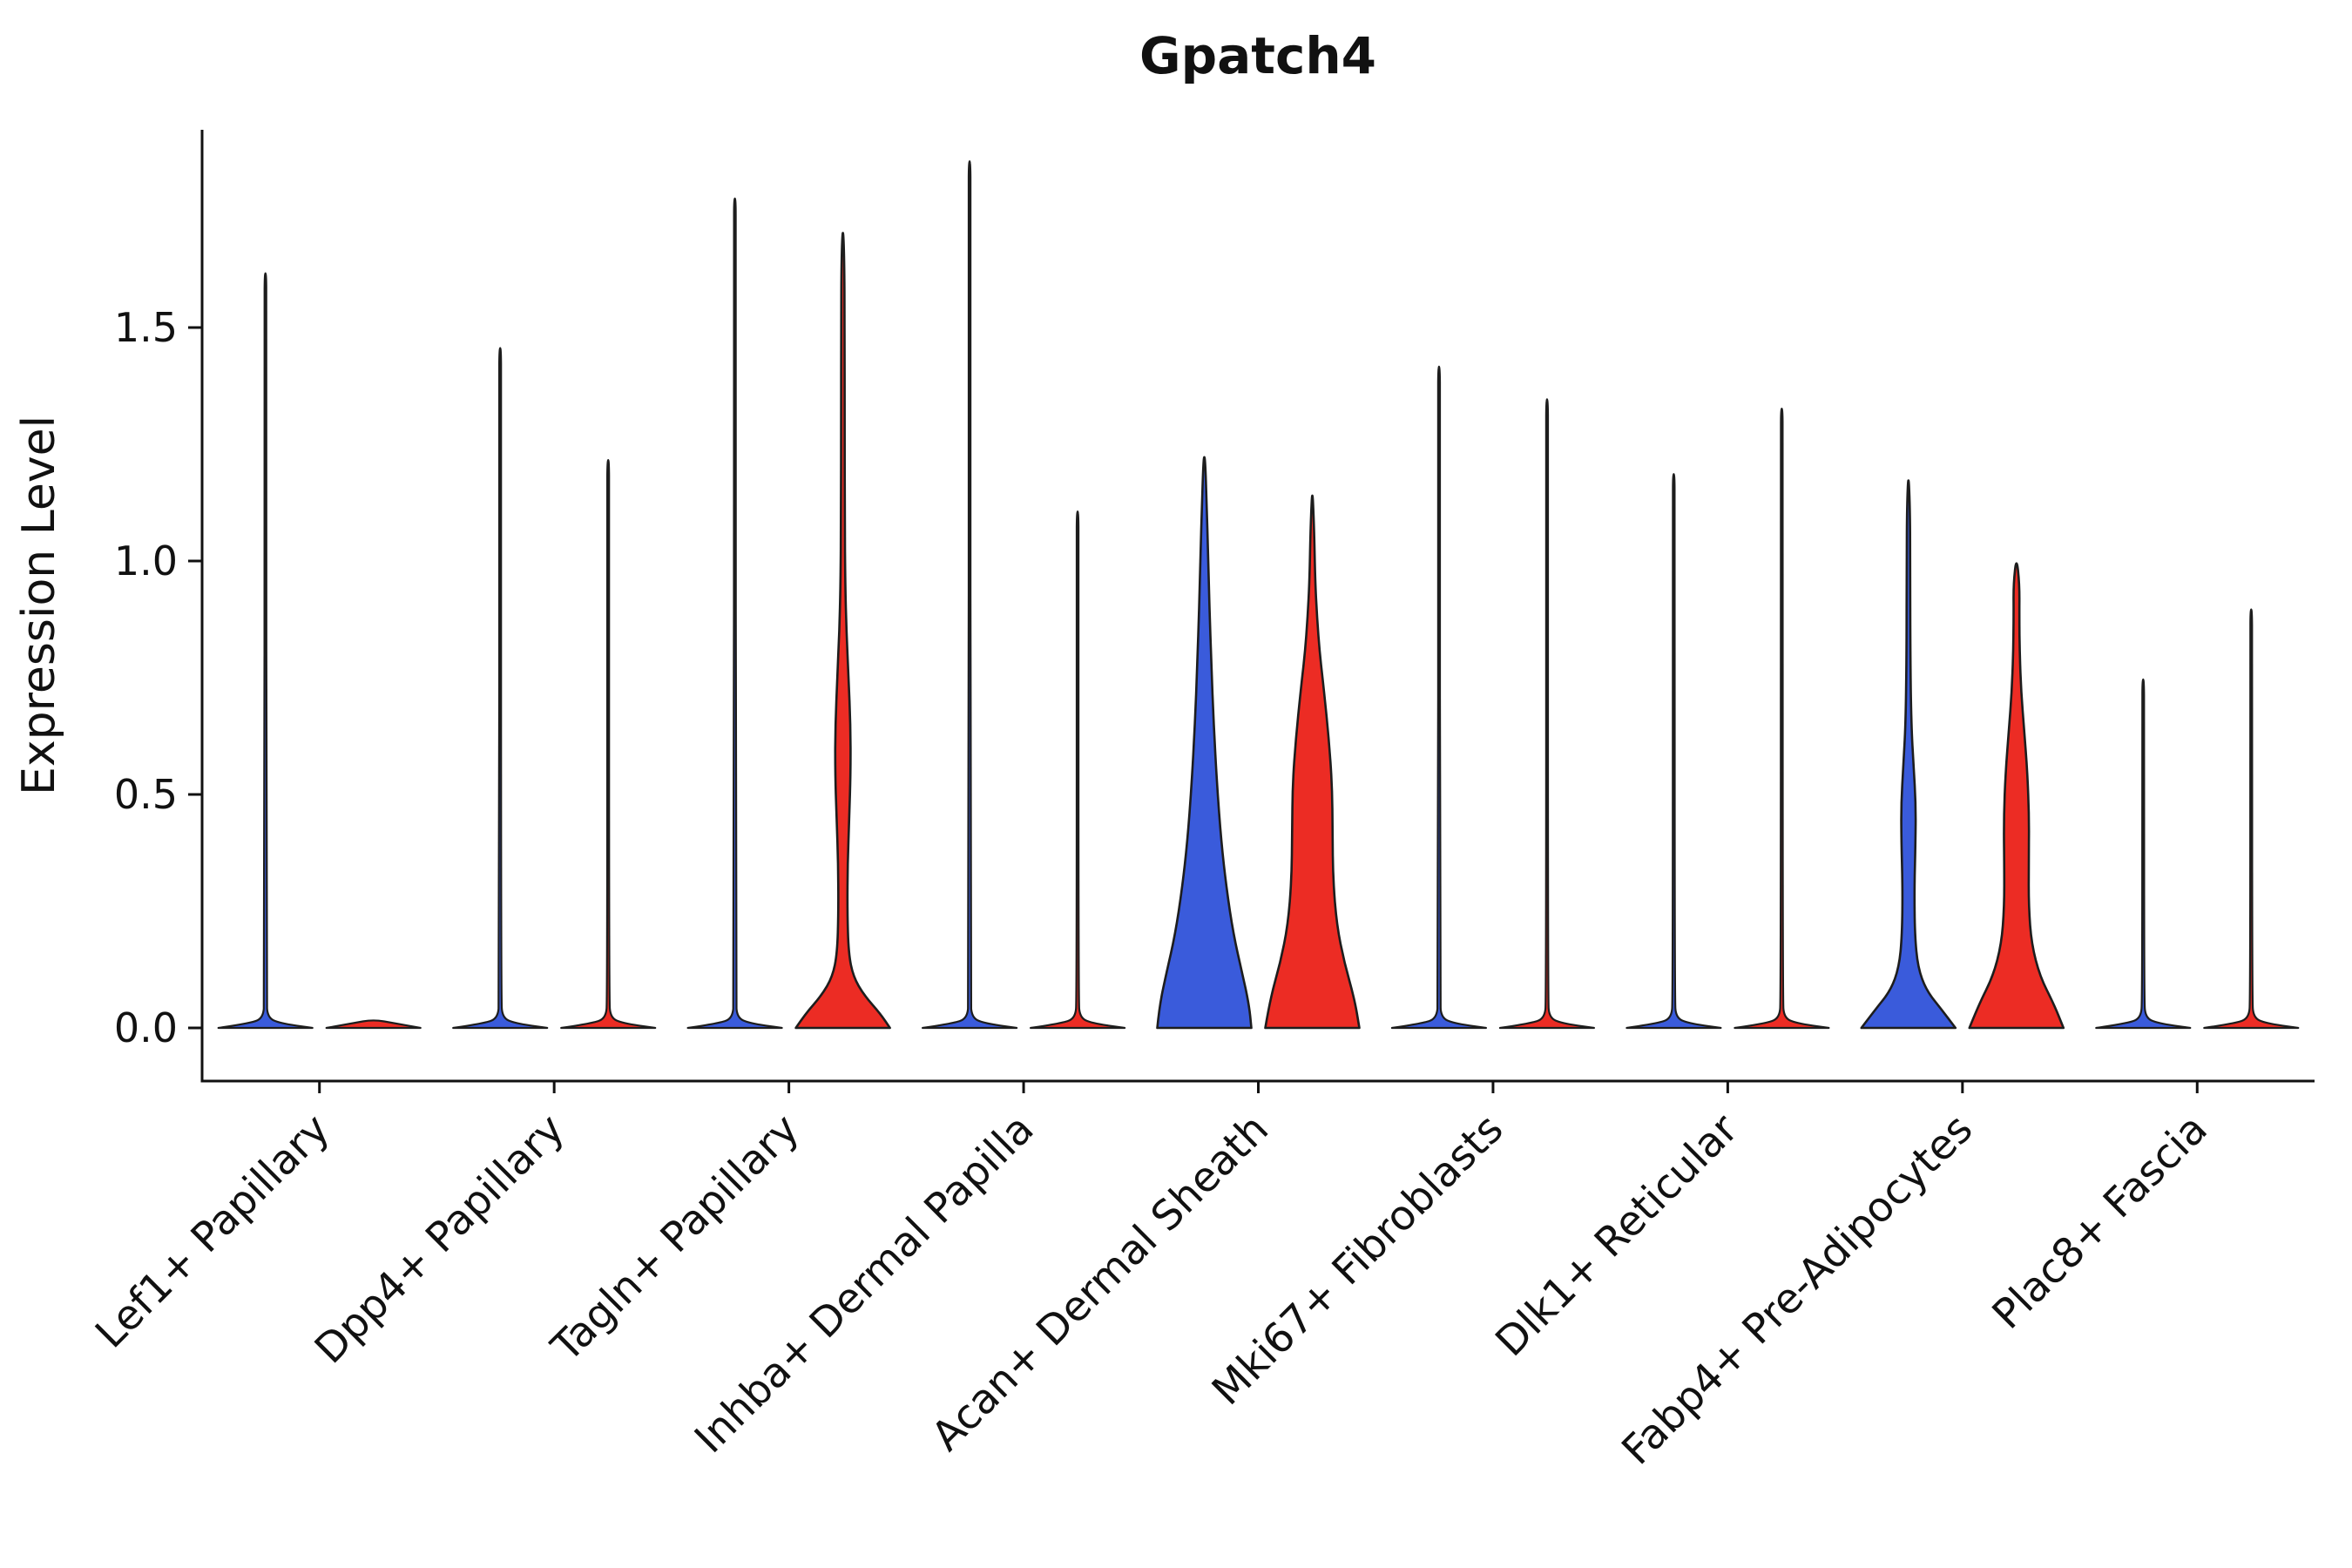  I want to click on violin-inhba-dermal-papilla-right, so click(1078, 770).